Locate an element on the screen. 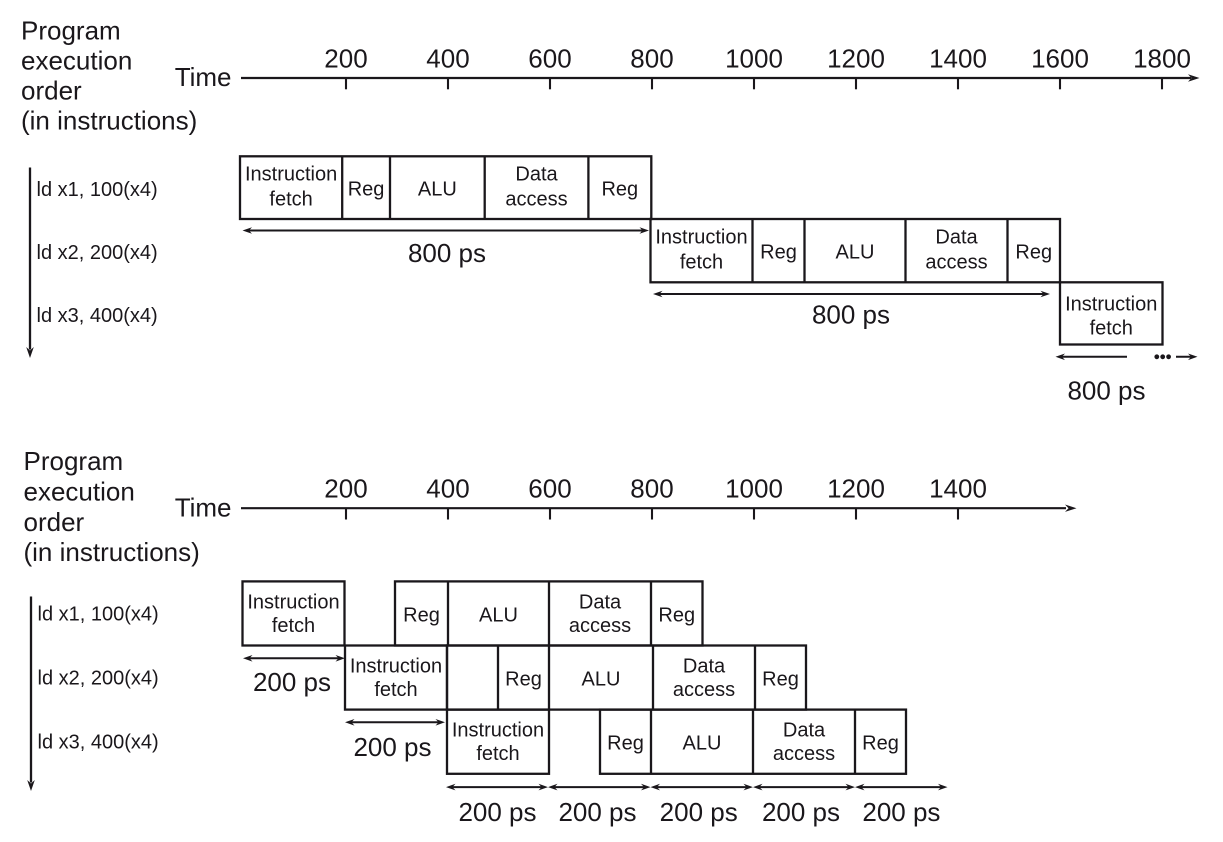 The width and height of the screenshot is (1223, 842). svg-text: 1800 is located at coordinates (1162, 59).